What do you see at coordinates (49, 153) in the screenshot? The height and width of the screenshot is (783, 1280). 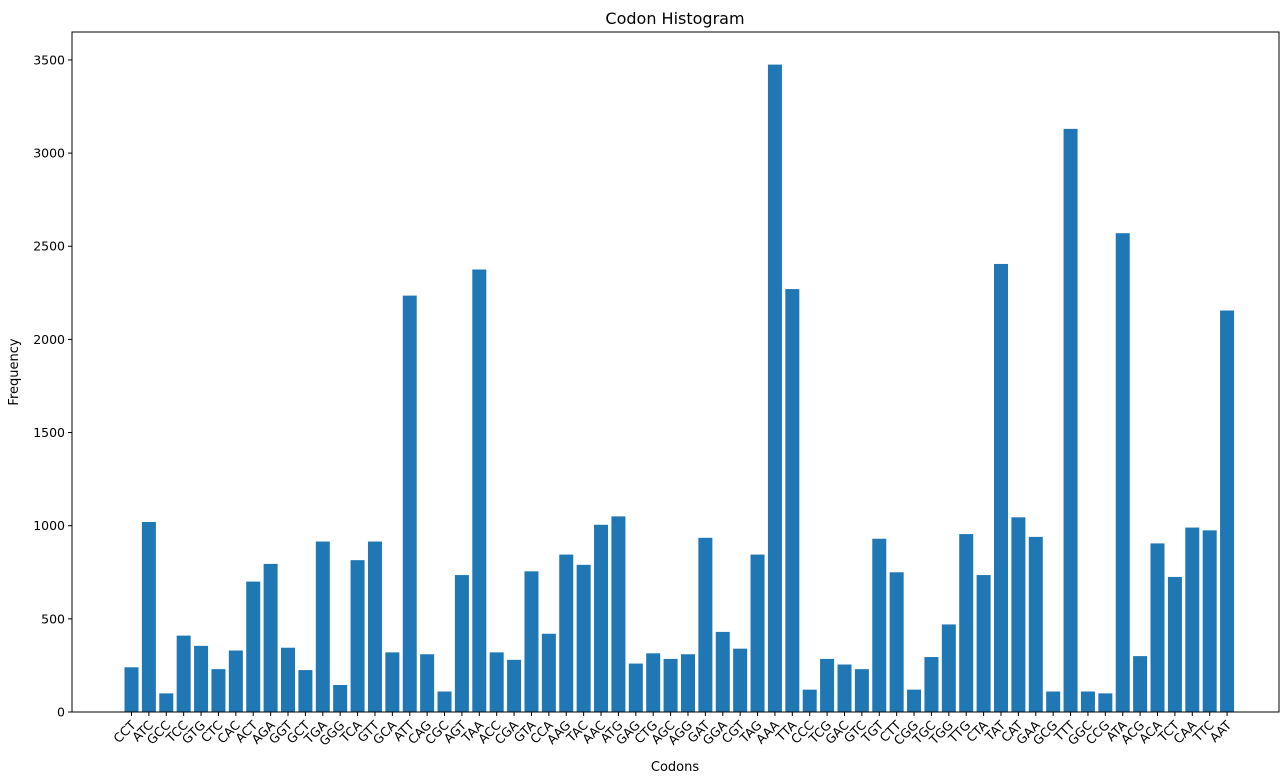 I see `y-tick-label-3000: 3000` at bounding box center [49, 153].